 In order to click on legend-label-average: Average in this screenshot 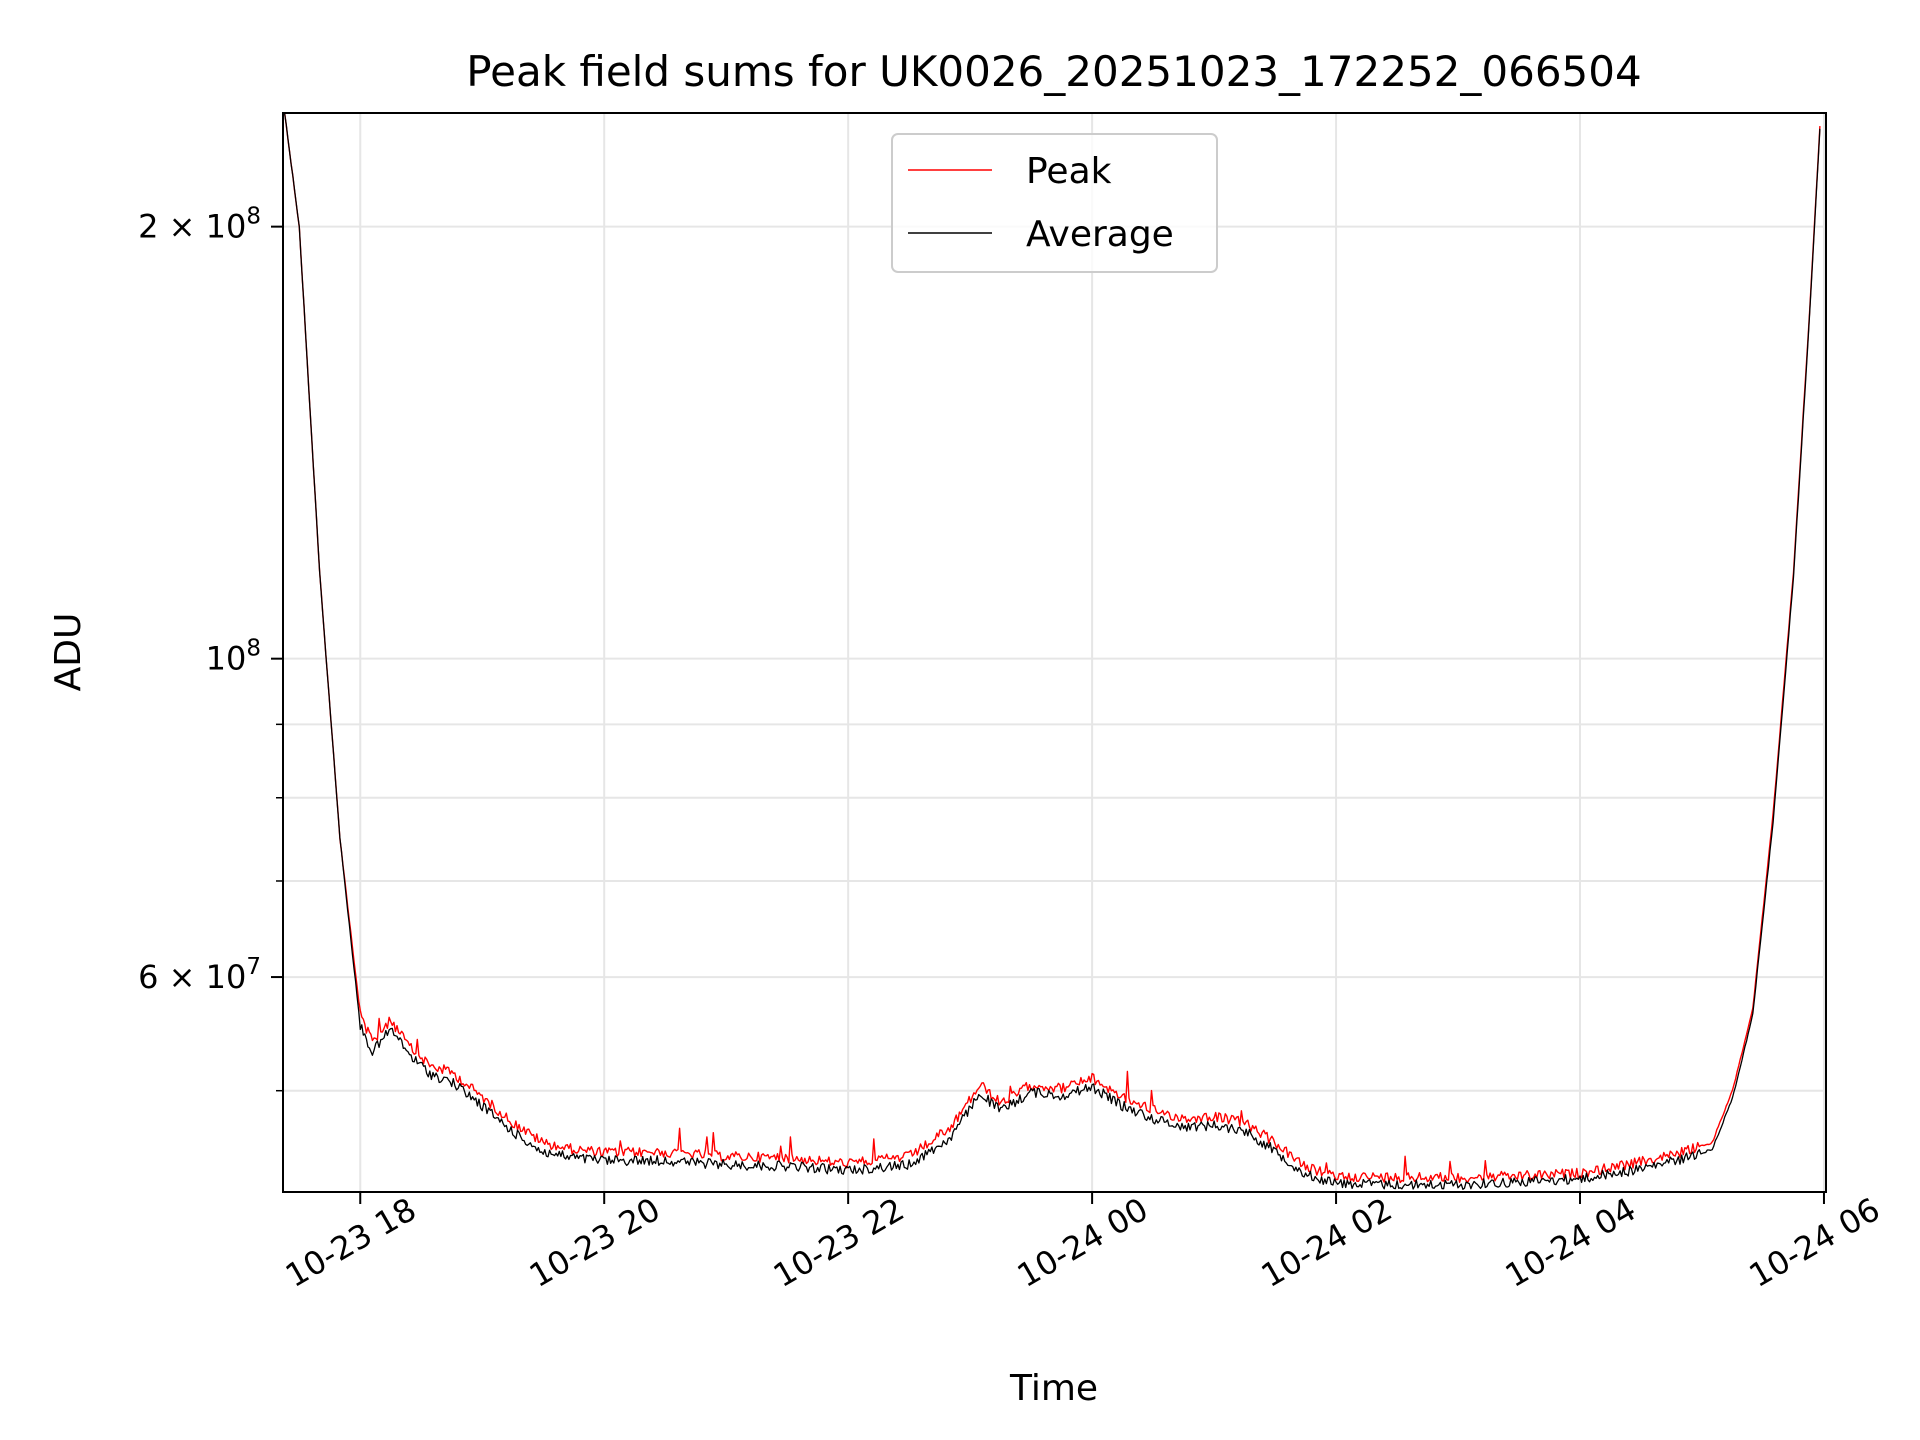, I will do `click(1100, 234)`.